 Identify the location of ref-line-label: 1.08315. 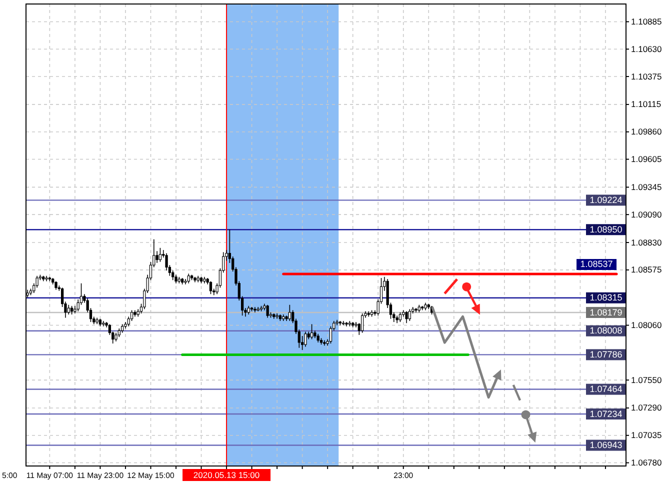
(606, 297).